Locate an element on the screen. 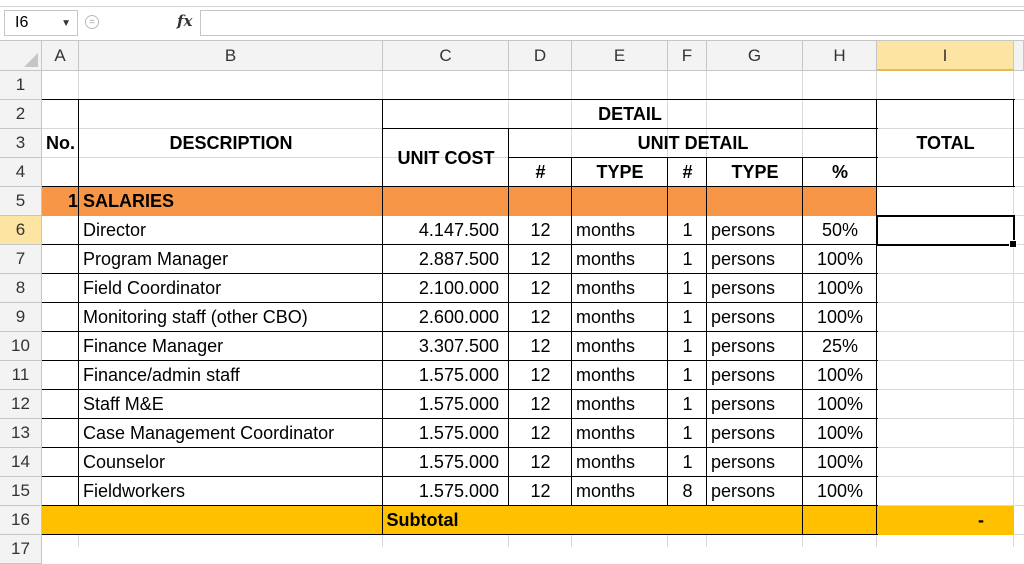 The image size is (1024, 564). item-desc: Director is located at coordinates (115, 230).